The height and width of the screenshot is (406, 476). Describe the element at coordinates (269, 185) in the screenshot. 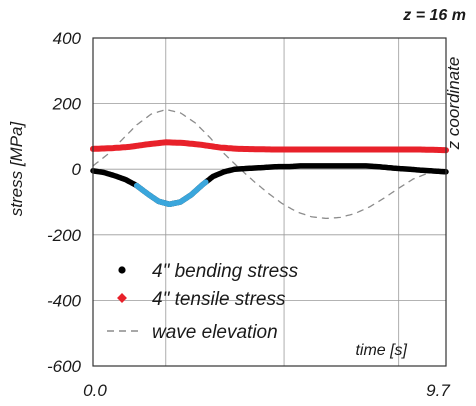

I see `series-line-bending-stress` at that location.